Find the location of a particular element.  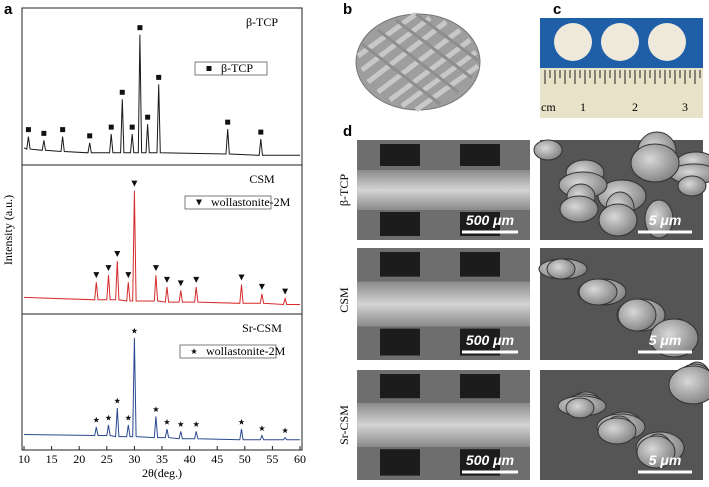

legend-marker is located at coordinates (199, 202).